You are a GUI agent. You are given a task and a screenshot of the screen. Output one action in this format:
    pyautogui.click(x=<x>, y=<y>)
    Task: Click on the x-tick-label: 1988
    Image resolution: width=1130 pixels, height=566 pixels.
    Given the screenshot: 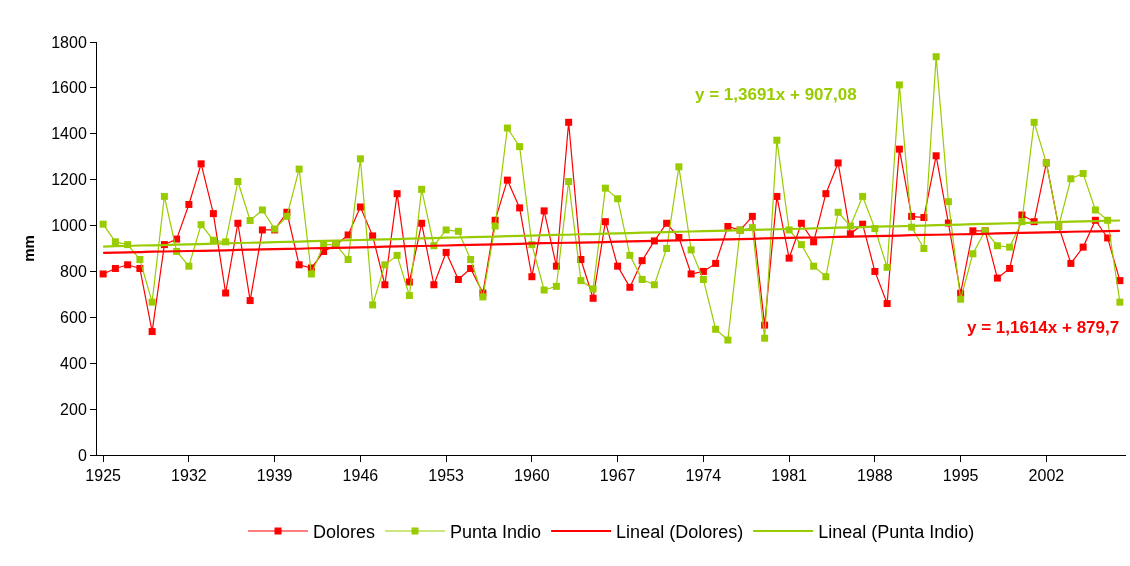 What is the action you would take?
    pyautogui.click(x=875, y=476)
    